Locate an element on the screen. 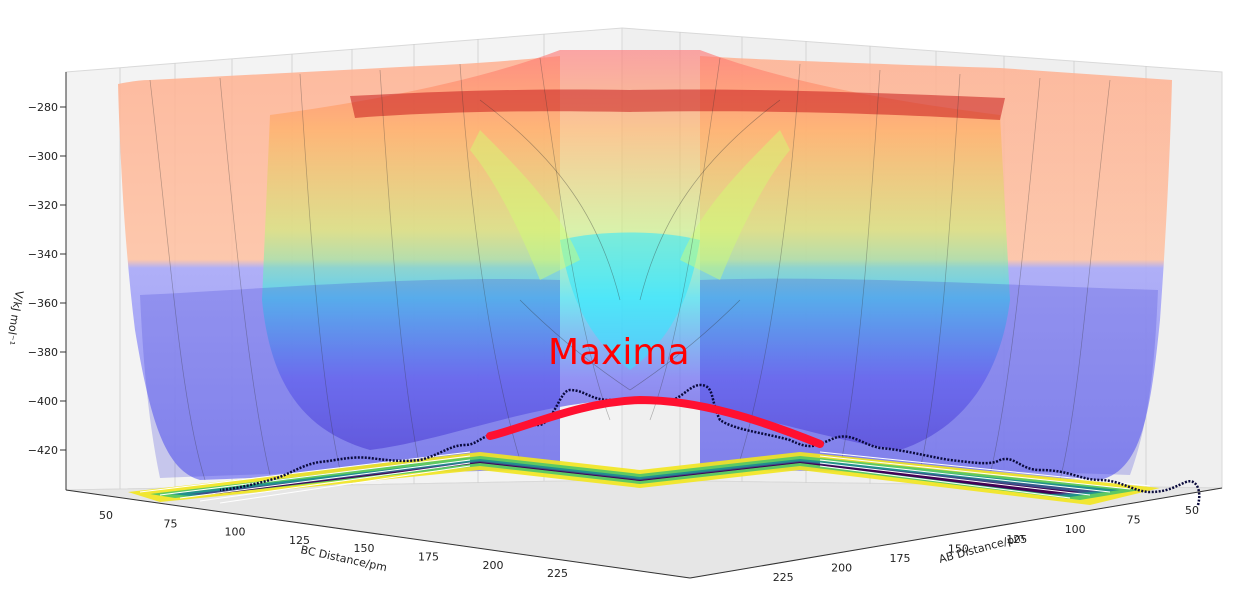 Image resolution: width=1246 pixels, height=616 pixels. bc-axis-line is located at coordinates (378, 534).